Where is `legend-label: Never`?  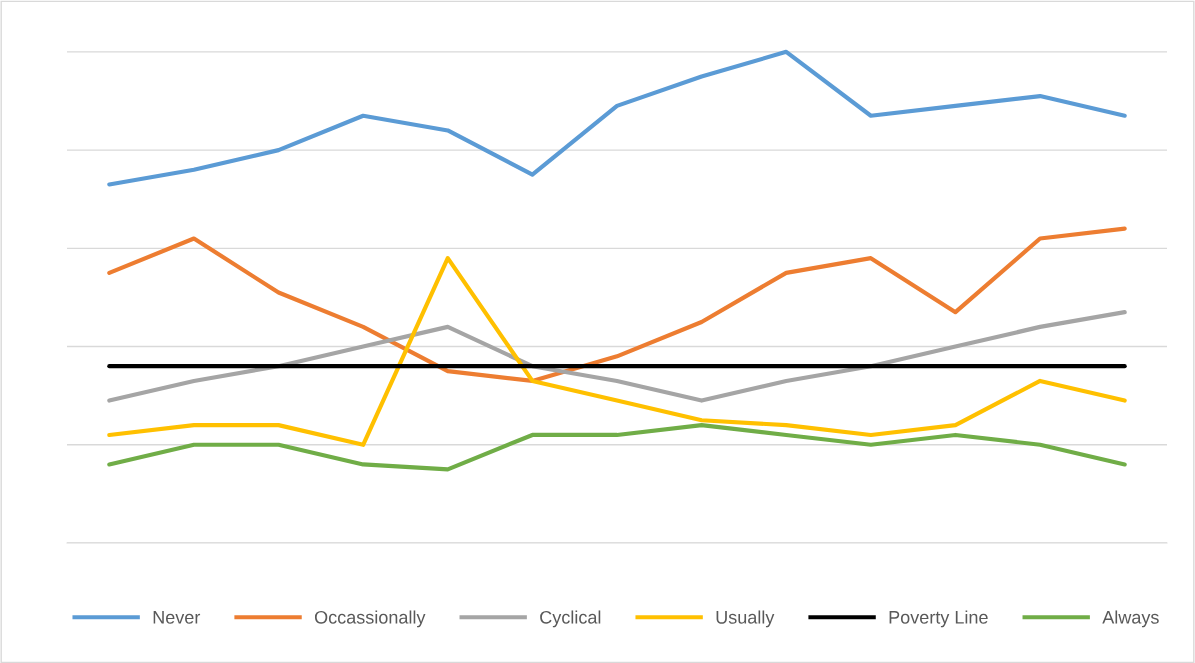 legend-label: Never is located at coordinates (177, 617).